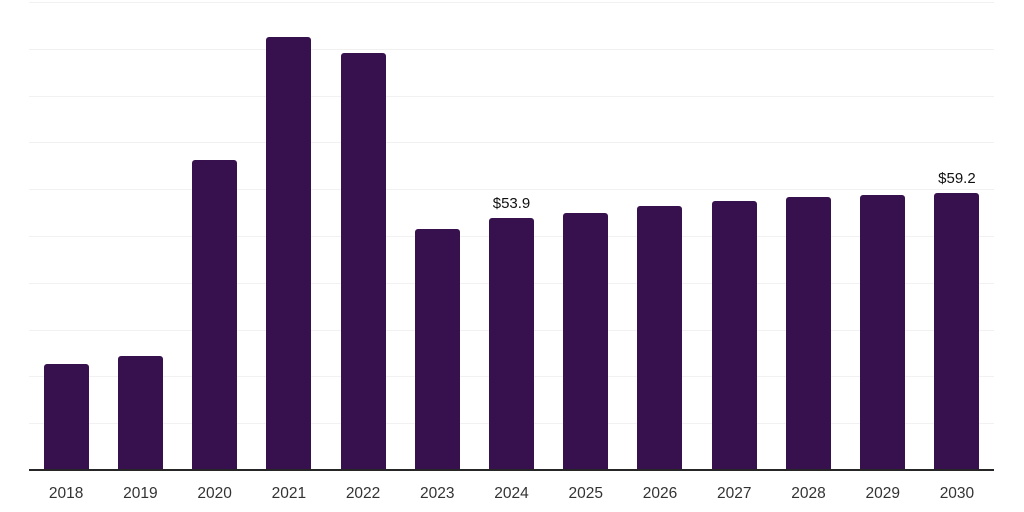 This screenshot has height=512, width=1024. Describe the element at coordinates (511, 470) in the screenshot. I see `x-axis-line` at that location.